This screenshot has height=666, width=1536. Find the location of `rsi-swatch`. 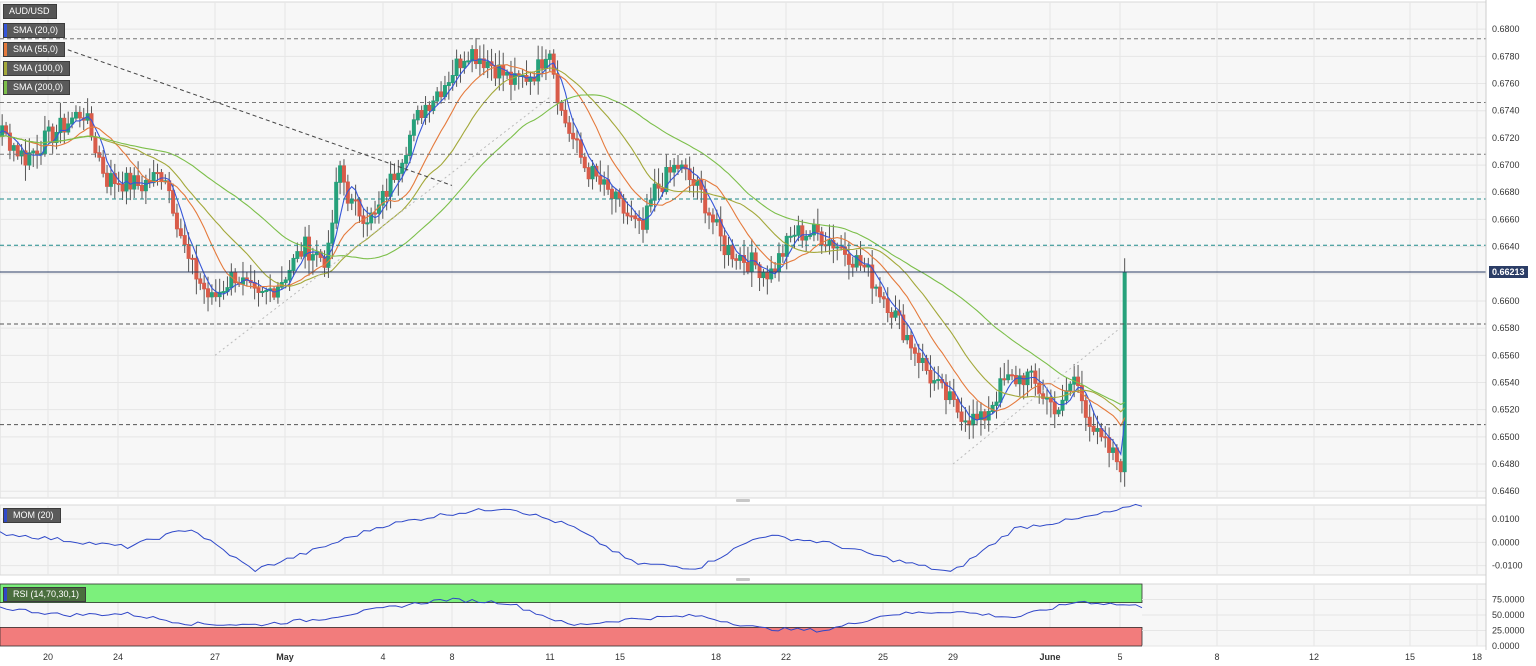

rsi-swatch is located at coordinates (5, 594).